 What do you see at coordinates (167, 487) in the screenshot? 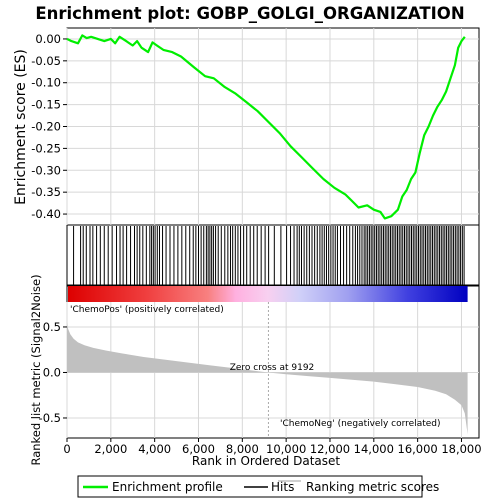
I see `legend-profile-label: Enrichment profile` at bounding box center [167, 487].